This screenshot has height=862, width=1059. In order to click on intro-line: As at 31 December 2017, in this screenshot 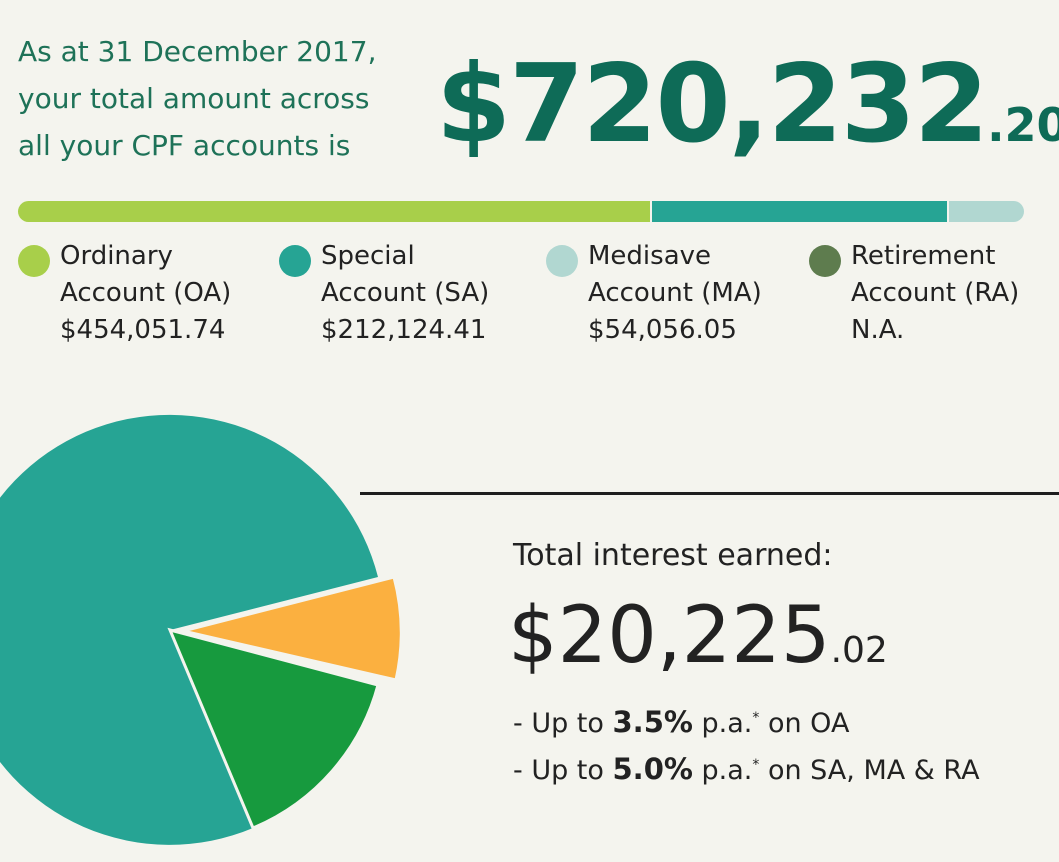, I will do `click(197, 51)`.